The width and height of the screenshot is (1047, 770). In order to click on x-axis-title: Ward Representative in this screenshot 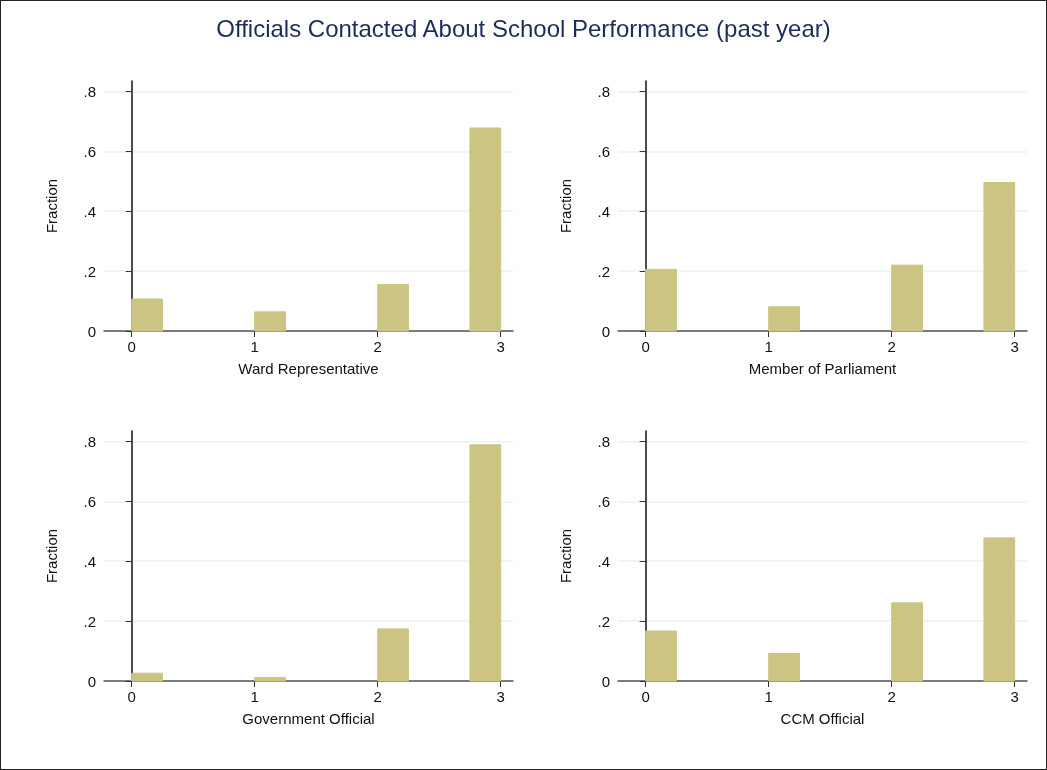, I will do `click(308, 368)`.